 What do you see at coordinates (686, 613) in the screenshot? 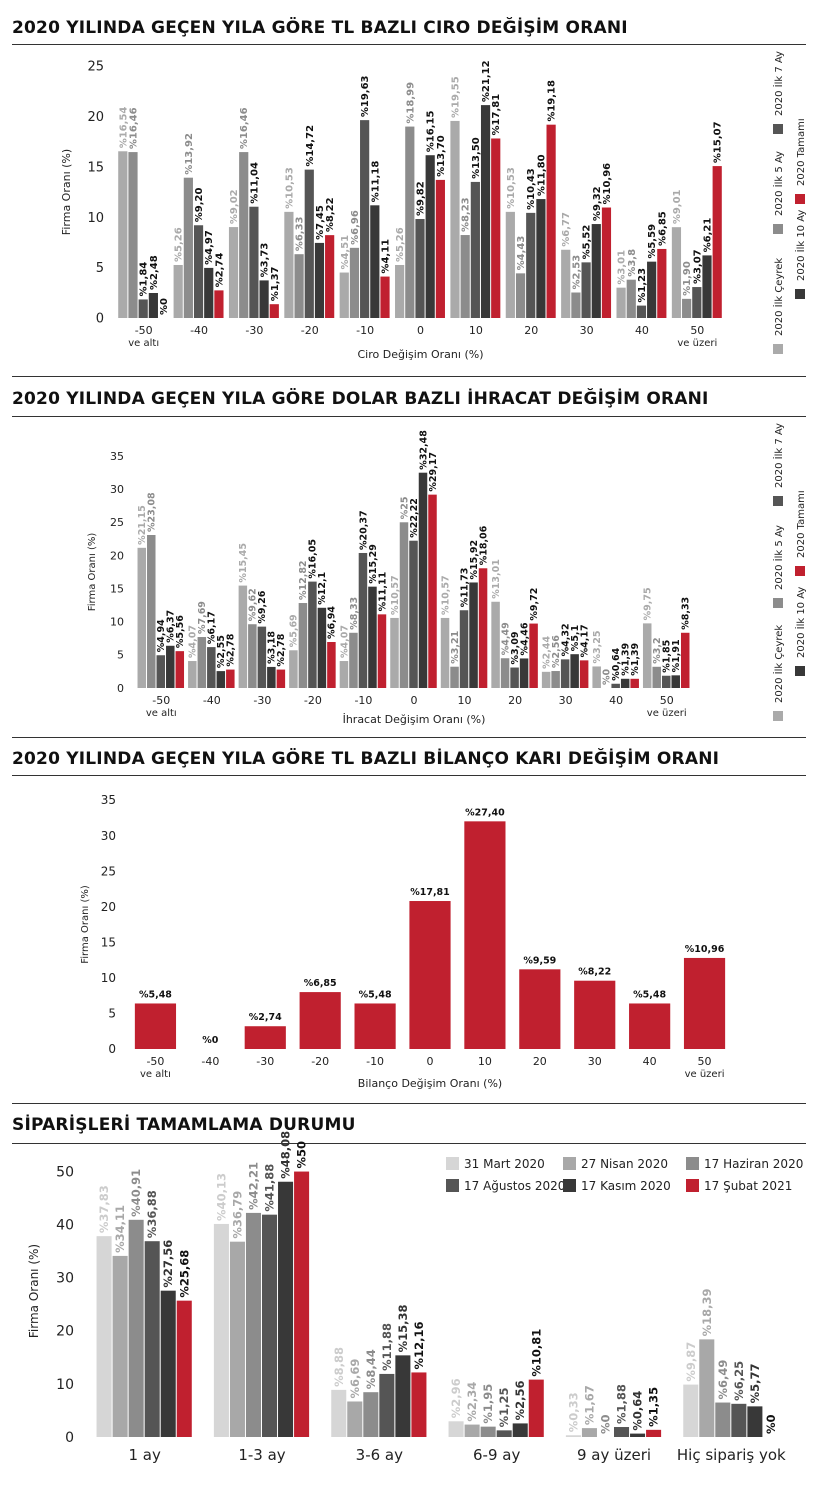
I see `data-label: %8,33` at bounding box center [686, 613].